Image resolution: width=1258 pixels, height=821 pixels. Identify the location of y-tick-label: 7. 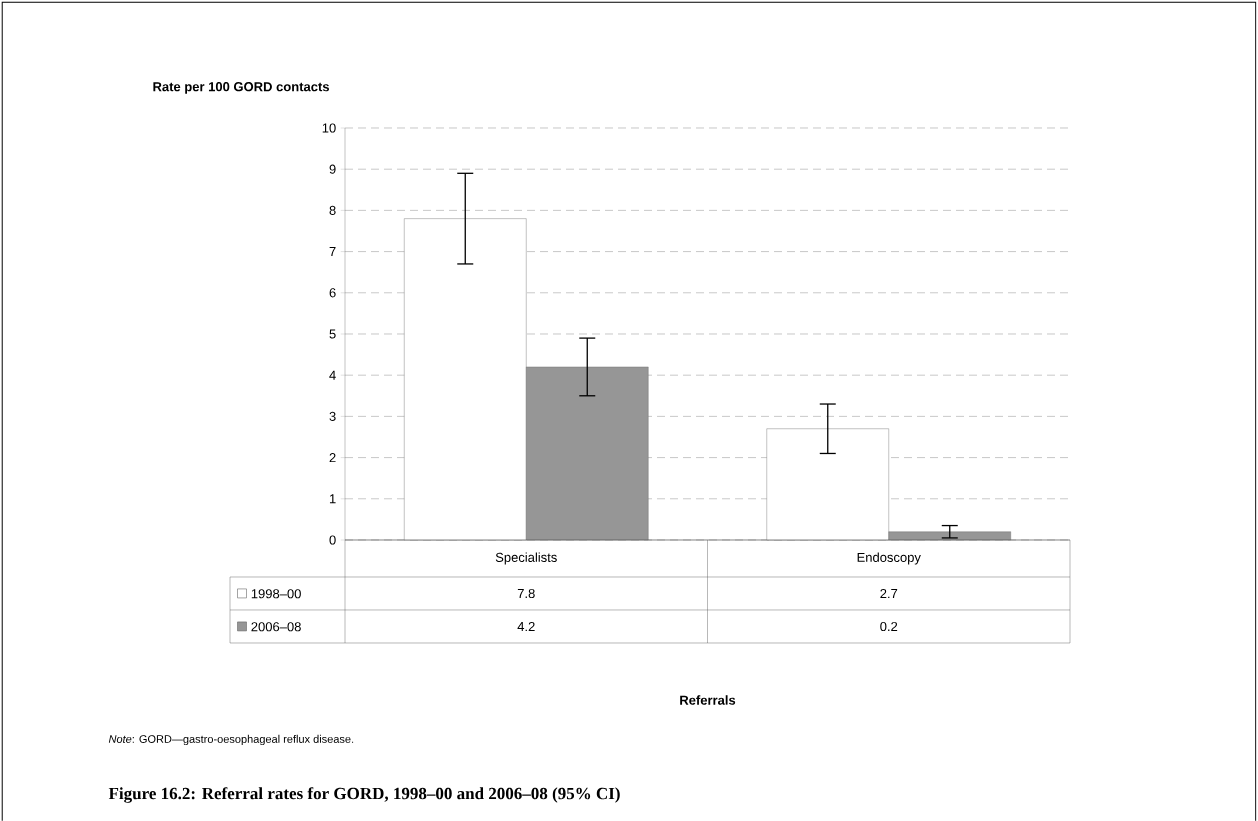
(332, 252).